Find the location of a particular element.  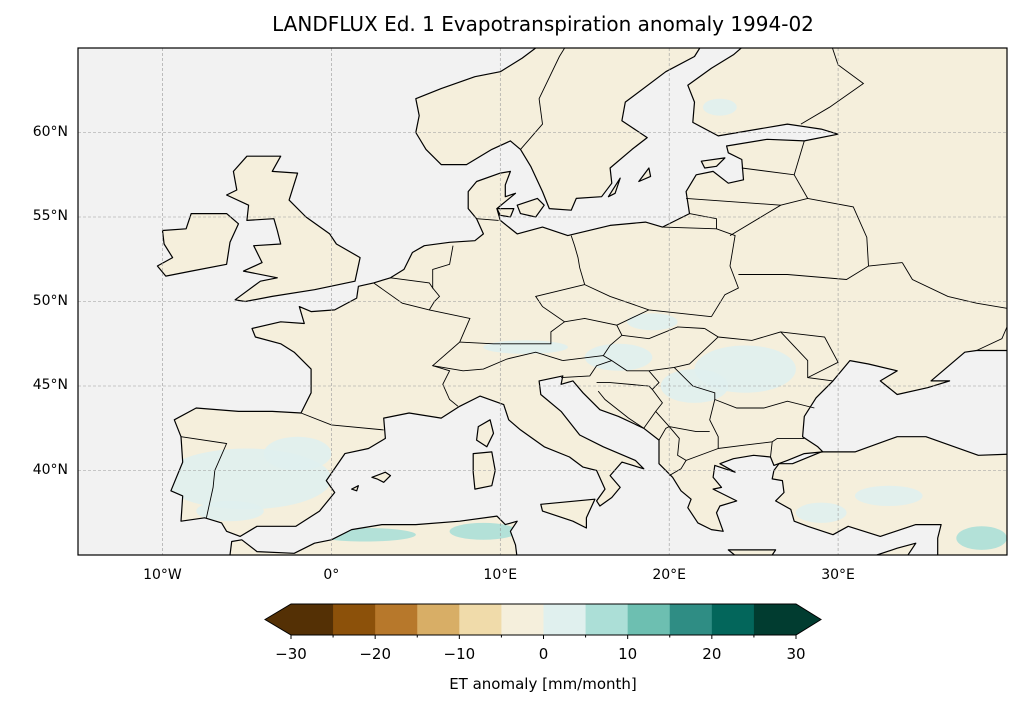

x-tick-label: 20°E is located at coordinates (669, 575).